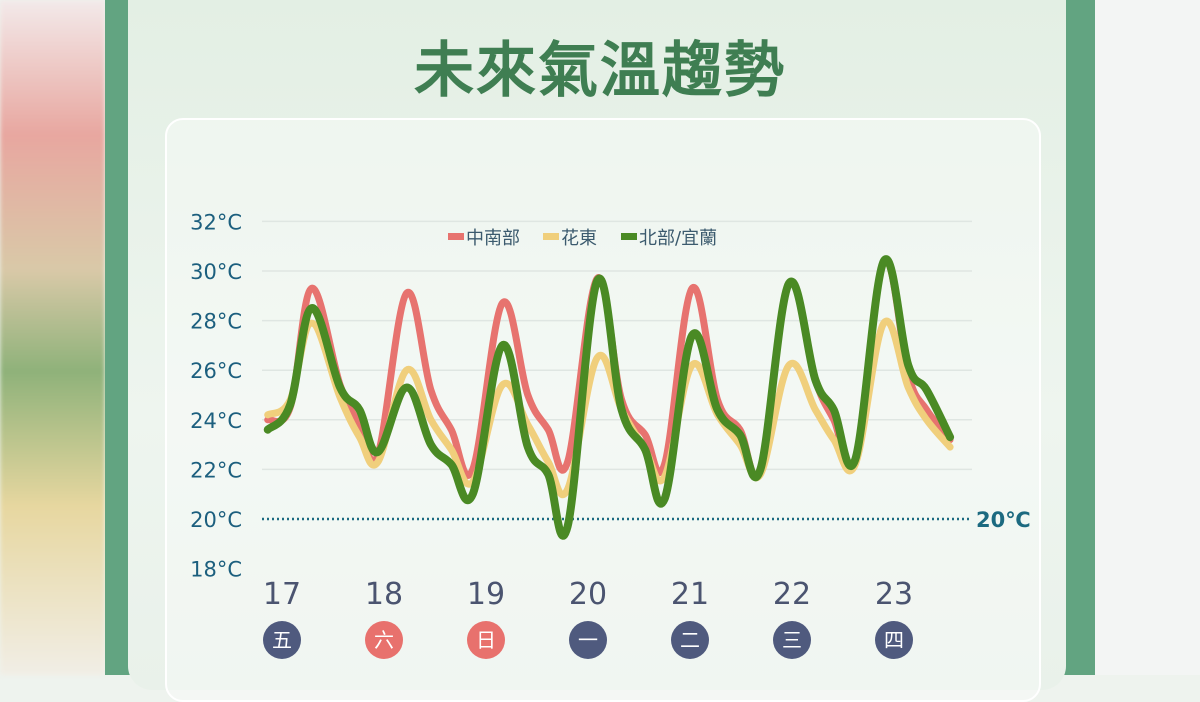 The width and height of the screenshot is (1200, 702). What do you see at coordinates (216, 371) in the screenshot?
I see `y-tick-label: 26°C` at bounding box center [216, 371].